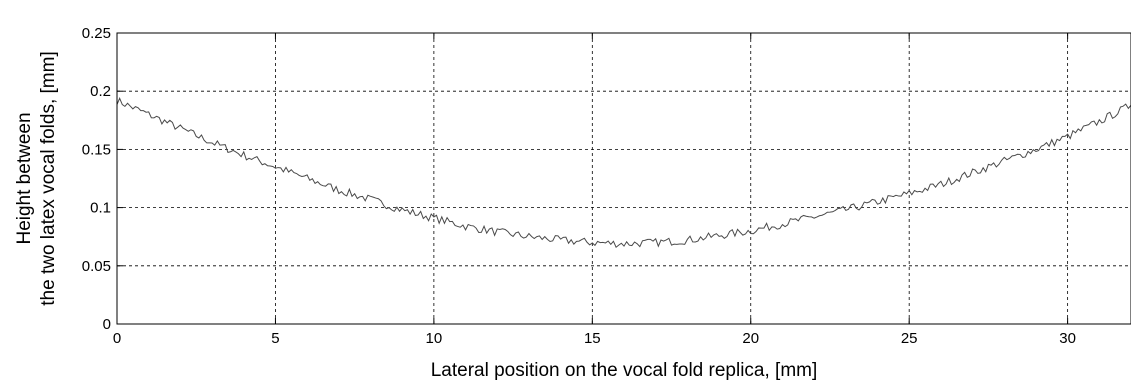  I want to click on x-tick-label: 15, so click(592, 338).